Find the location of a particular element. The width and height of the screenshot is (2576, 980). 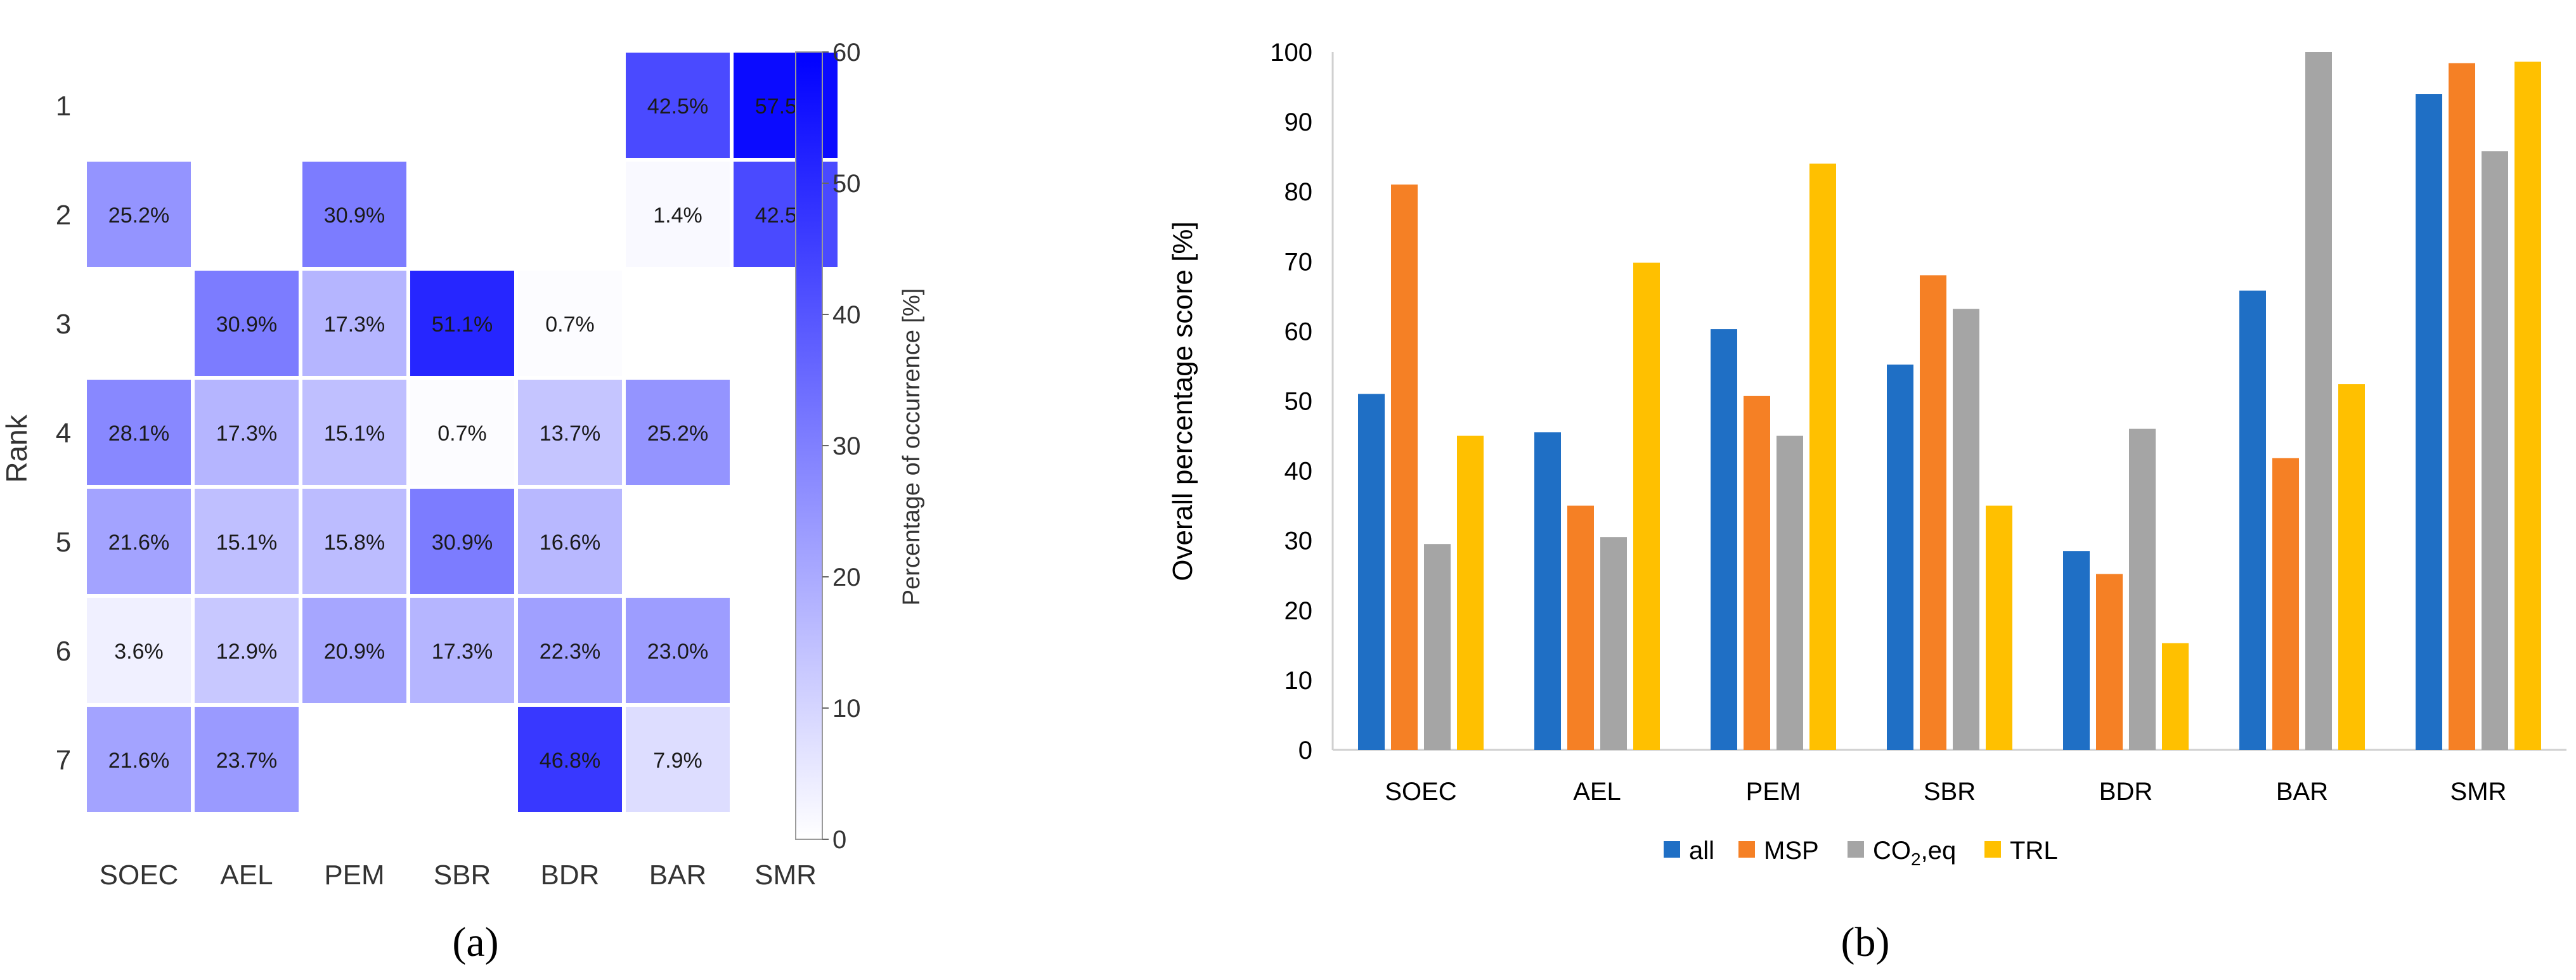

bar-legend: all MSP CO2,eq TRL is located at coordinates (1861, 853).